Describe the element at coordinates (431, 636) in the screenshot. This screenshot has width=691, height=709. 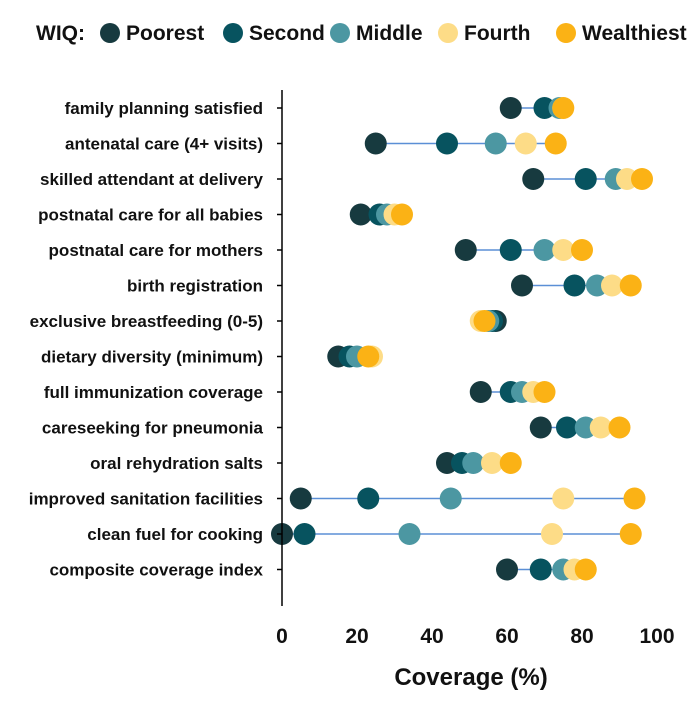
I see `x-tick-label: 40` at that location.